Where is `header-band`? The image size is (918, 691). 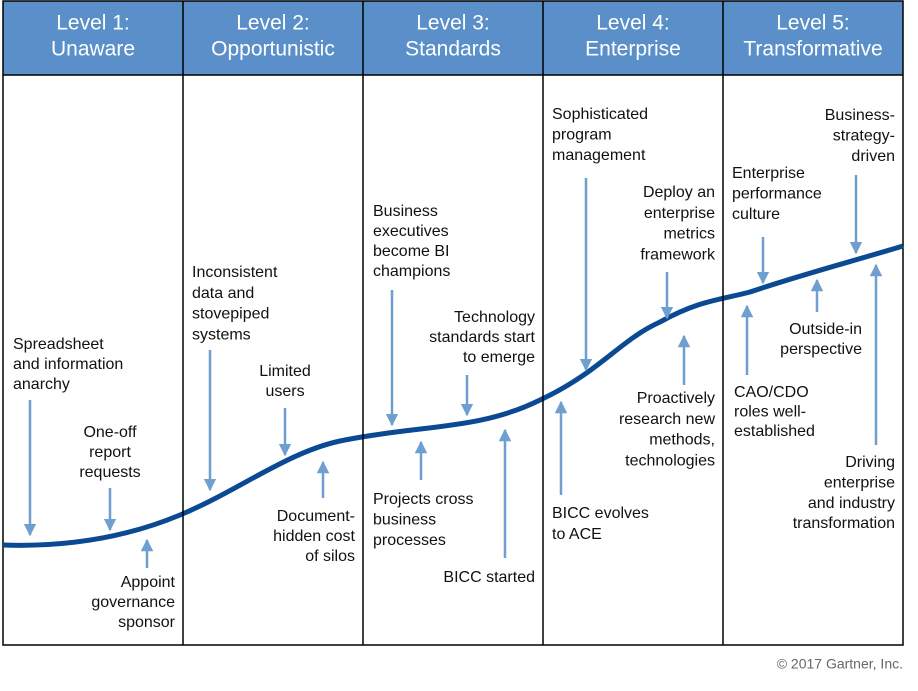
header-band is located at coordinates (453, 38).